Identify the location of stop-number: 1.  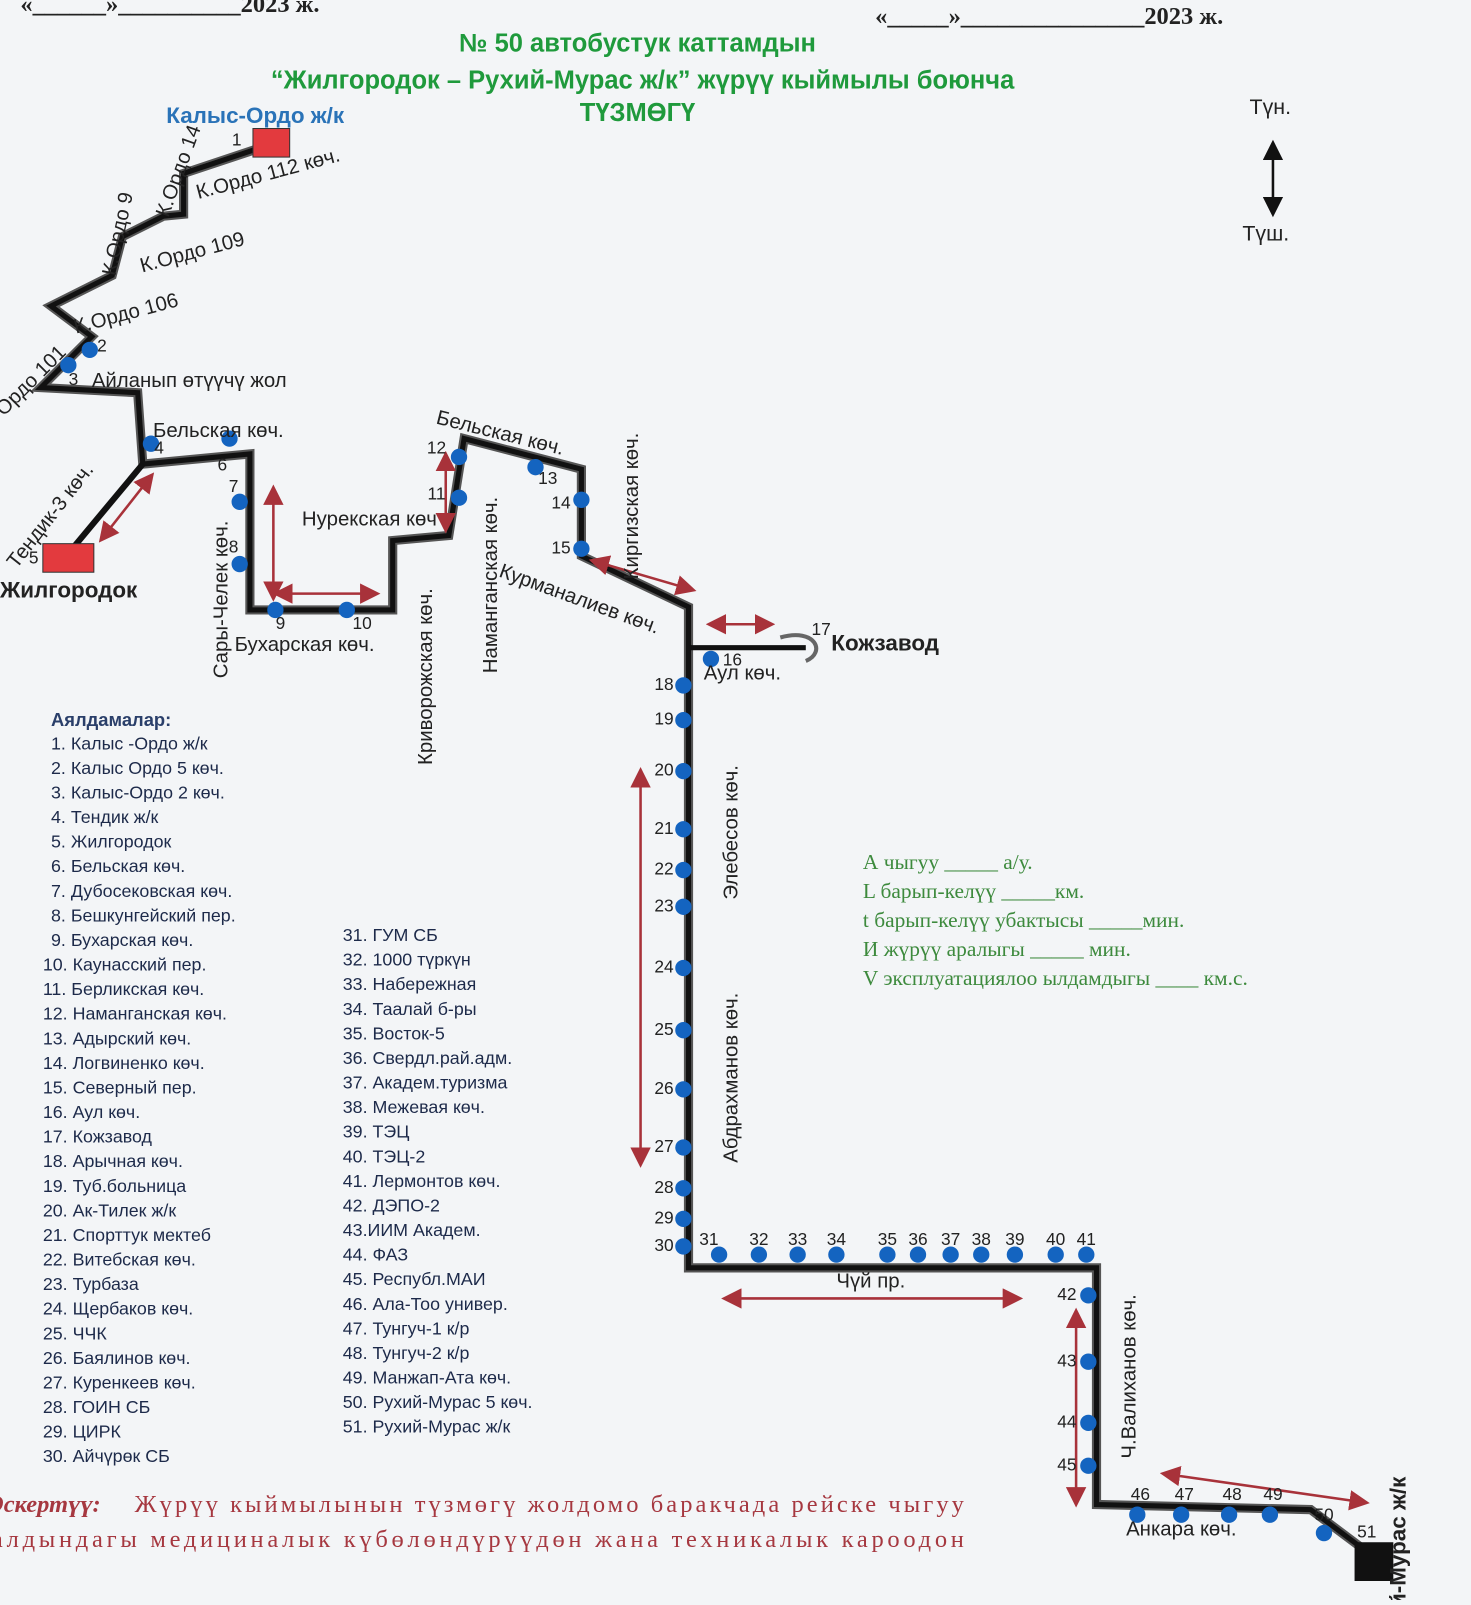
(237, 139).